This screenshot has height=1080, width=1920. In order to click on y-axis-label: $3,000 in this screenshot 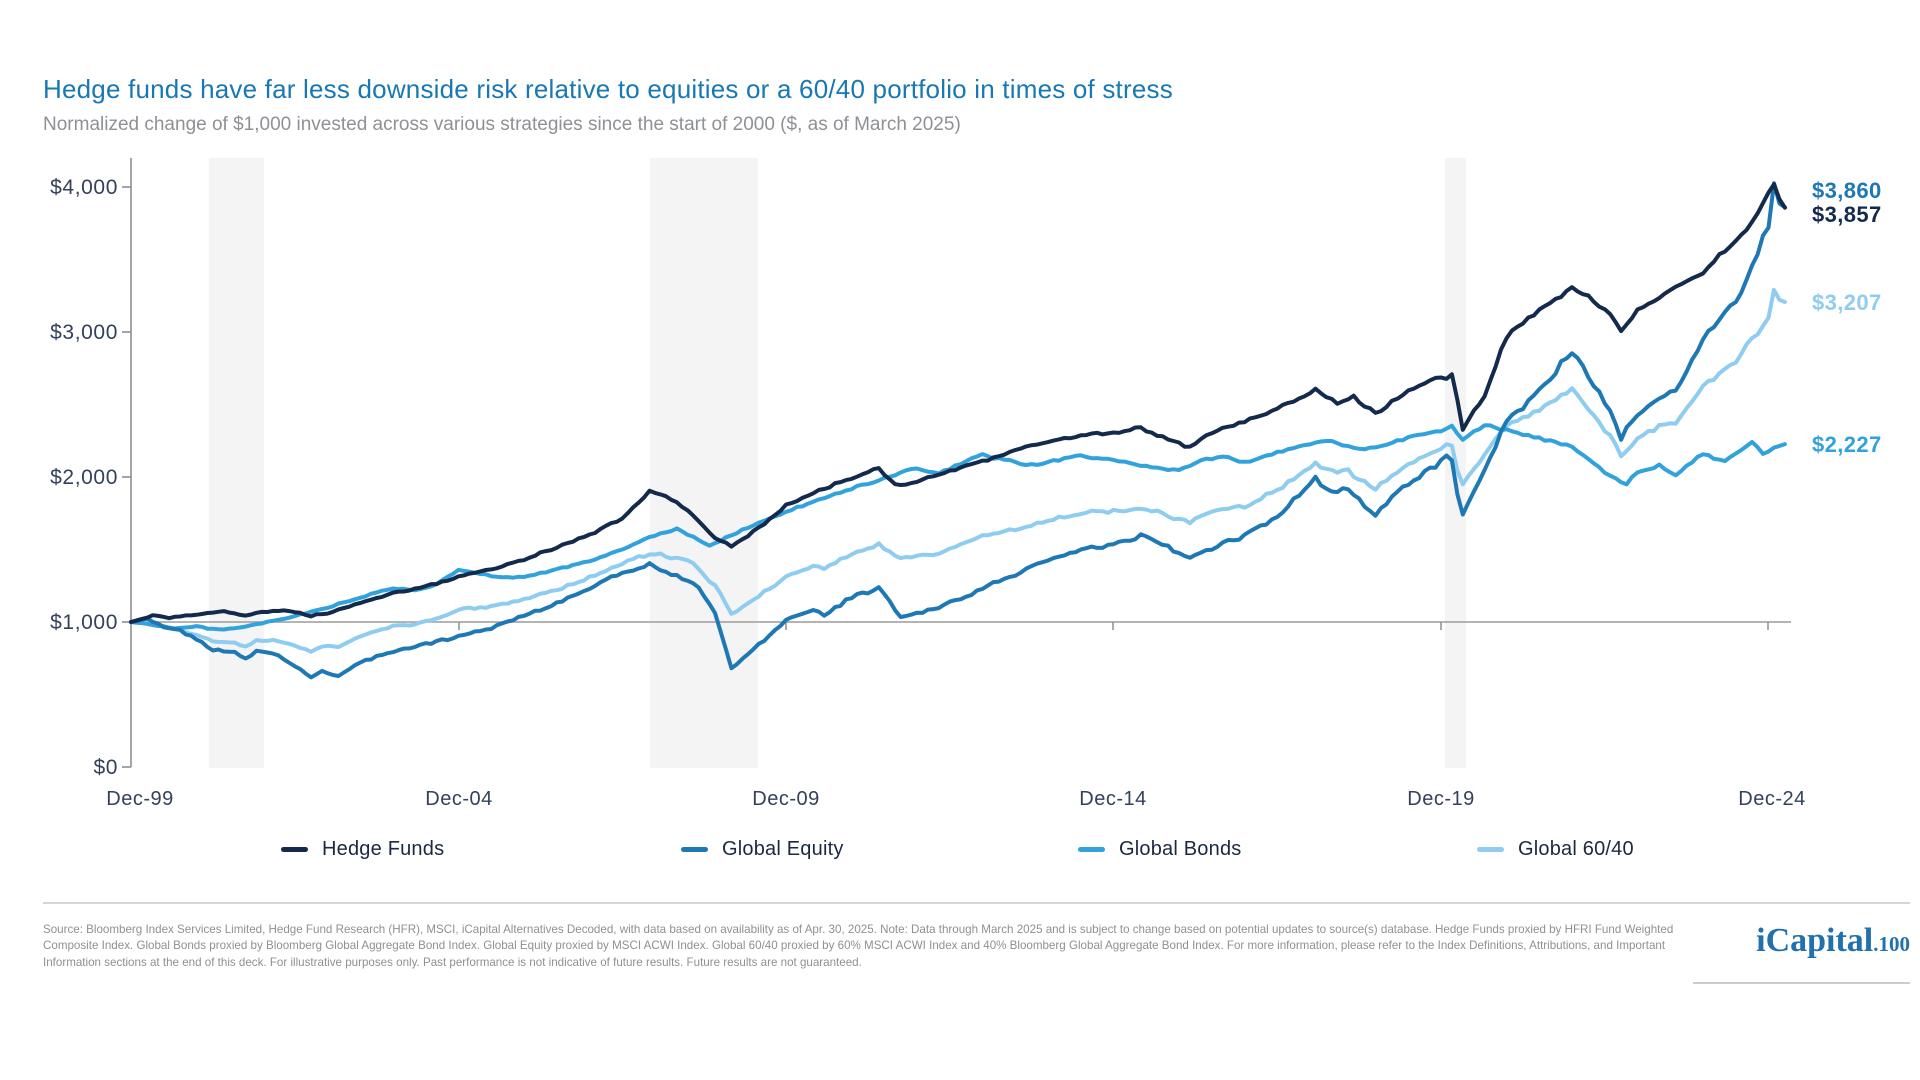, I will do `click(84, 332)`.